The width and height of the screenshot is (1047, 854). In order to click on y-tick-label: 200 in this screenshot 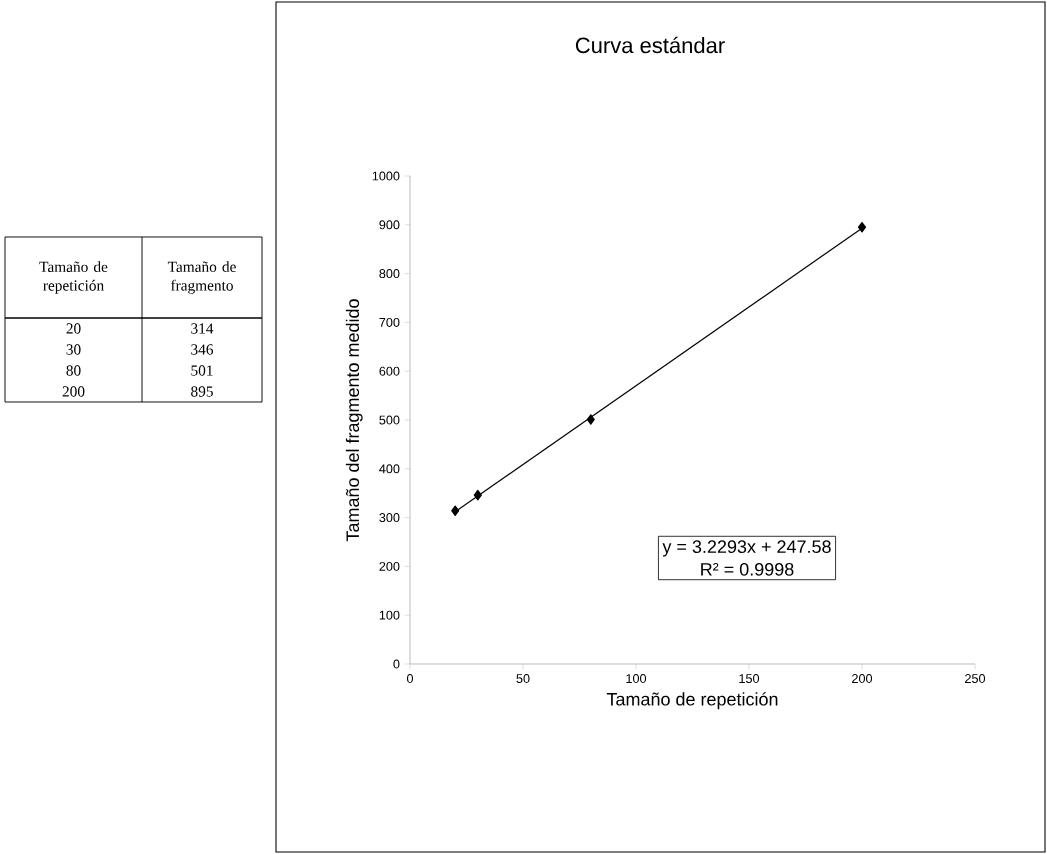, I will do `click(389, 566)`.